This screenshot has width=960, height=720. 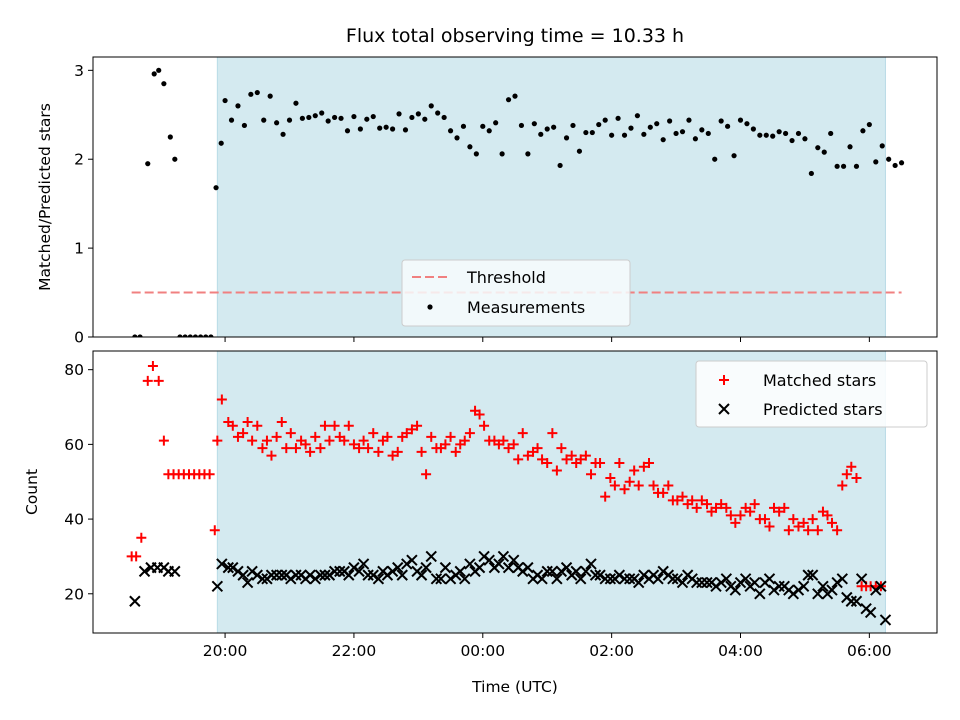 I want to click on chart-title: Flux total observing time = 10.33 h, so click(x=515, y=36).